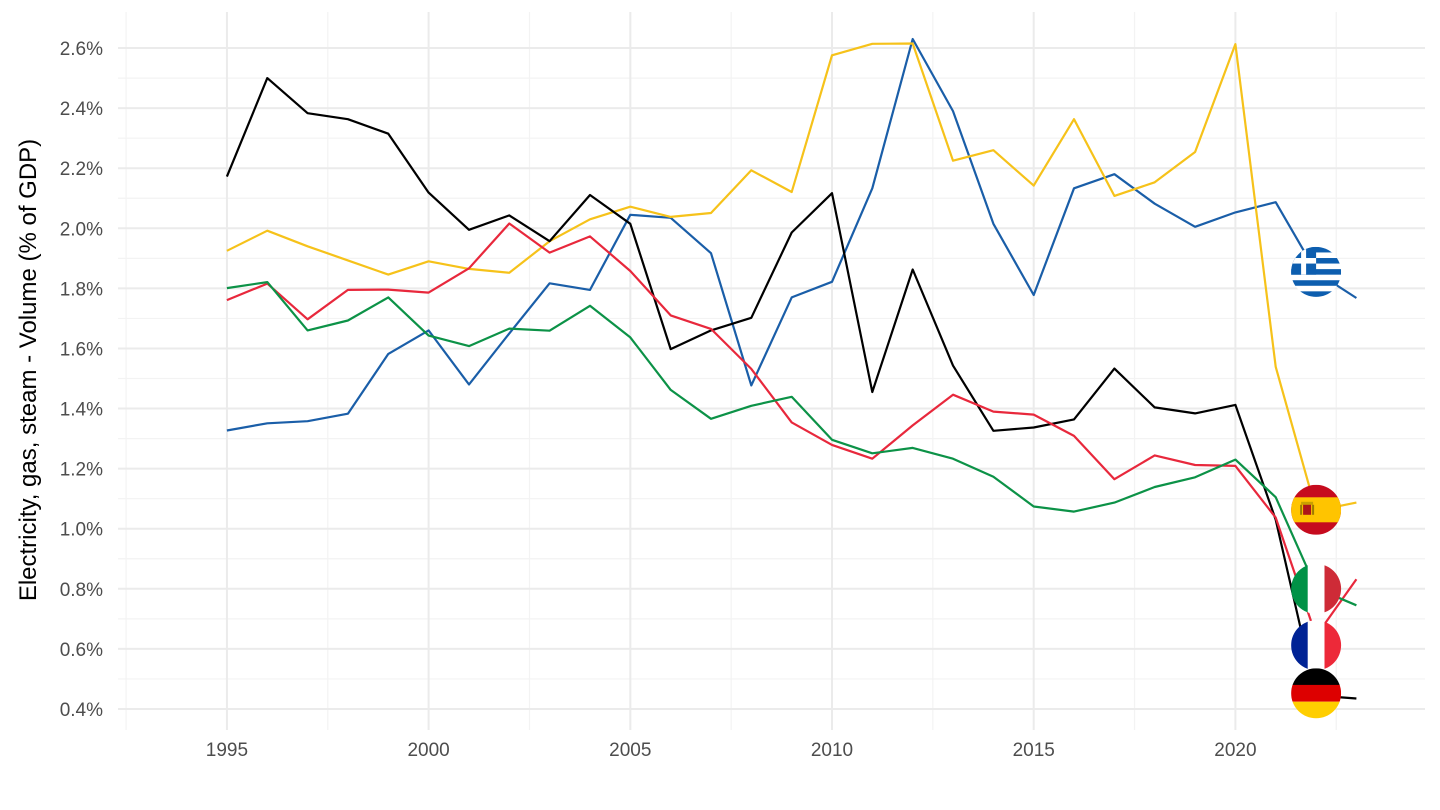  Describe the element at coordinates (81, 289) in the screenshot. I see `y-tick-label: 1.8%` at that location.